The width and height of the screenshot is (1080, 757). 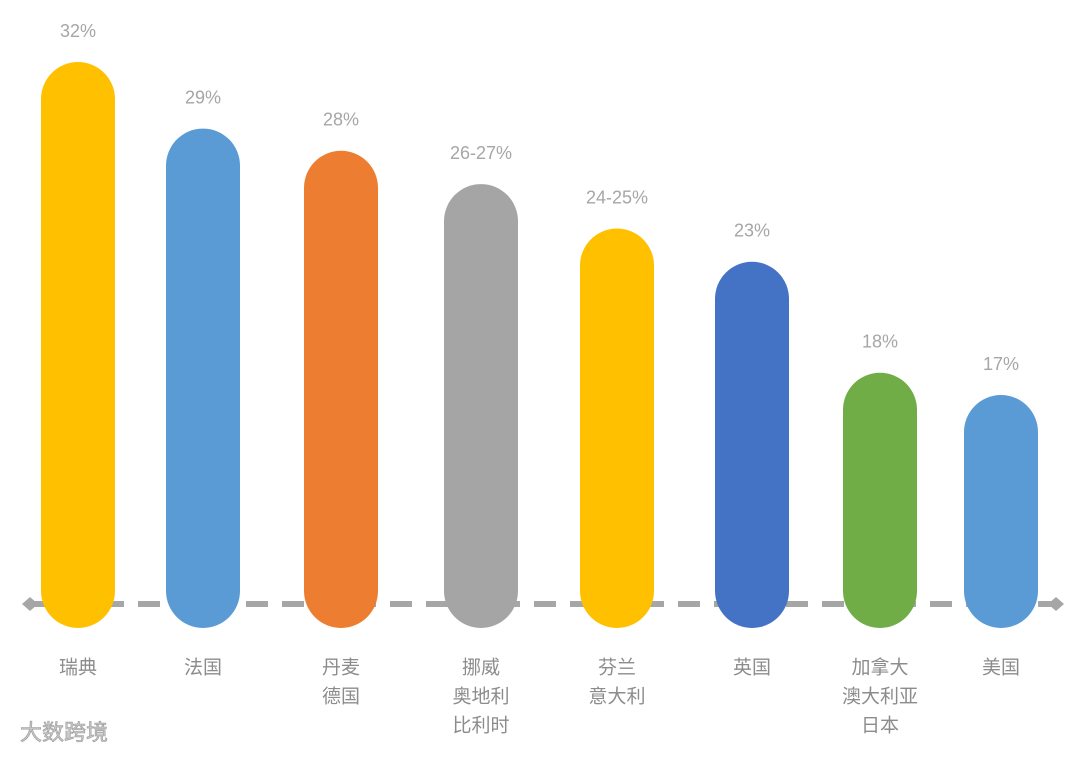 What do you see at coordinates (1001, 668) in the screenshot?
I see `category-label: 美国` at bounding box center [1001, 668].